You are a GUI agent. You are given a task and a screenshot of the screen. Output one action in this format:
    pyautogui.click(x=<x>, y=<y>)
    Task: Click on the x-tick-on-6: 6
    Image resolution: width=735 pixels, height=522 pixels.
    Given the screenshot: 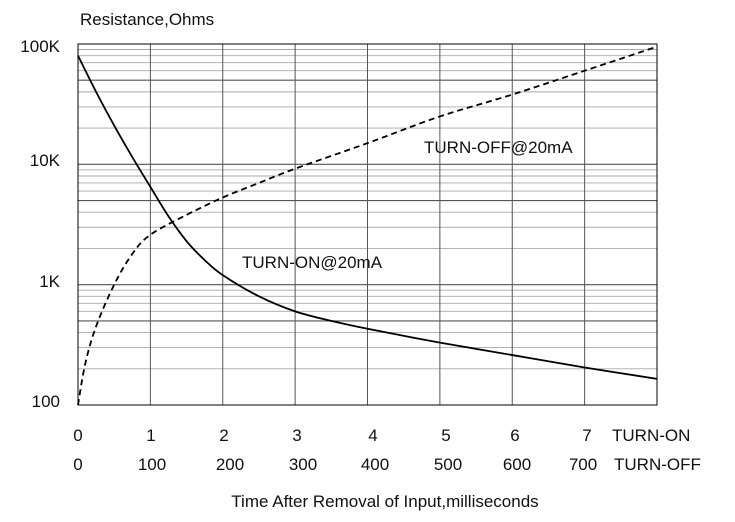 What is the action you would take?
    pyautogui.click(x=514, y=435)
    